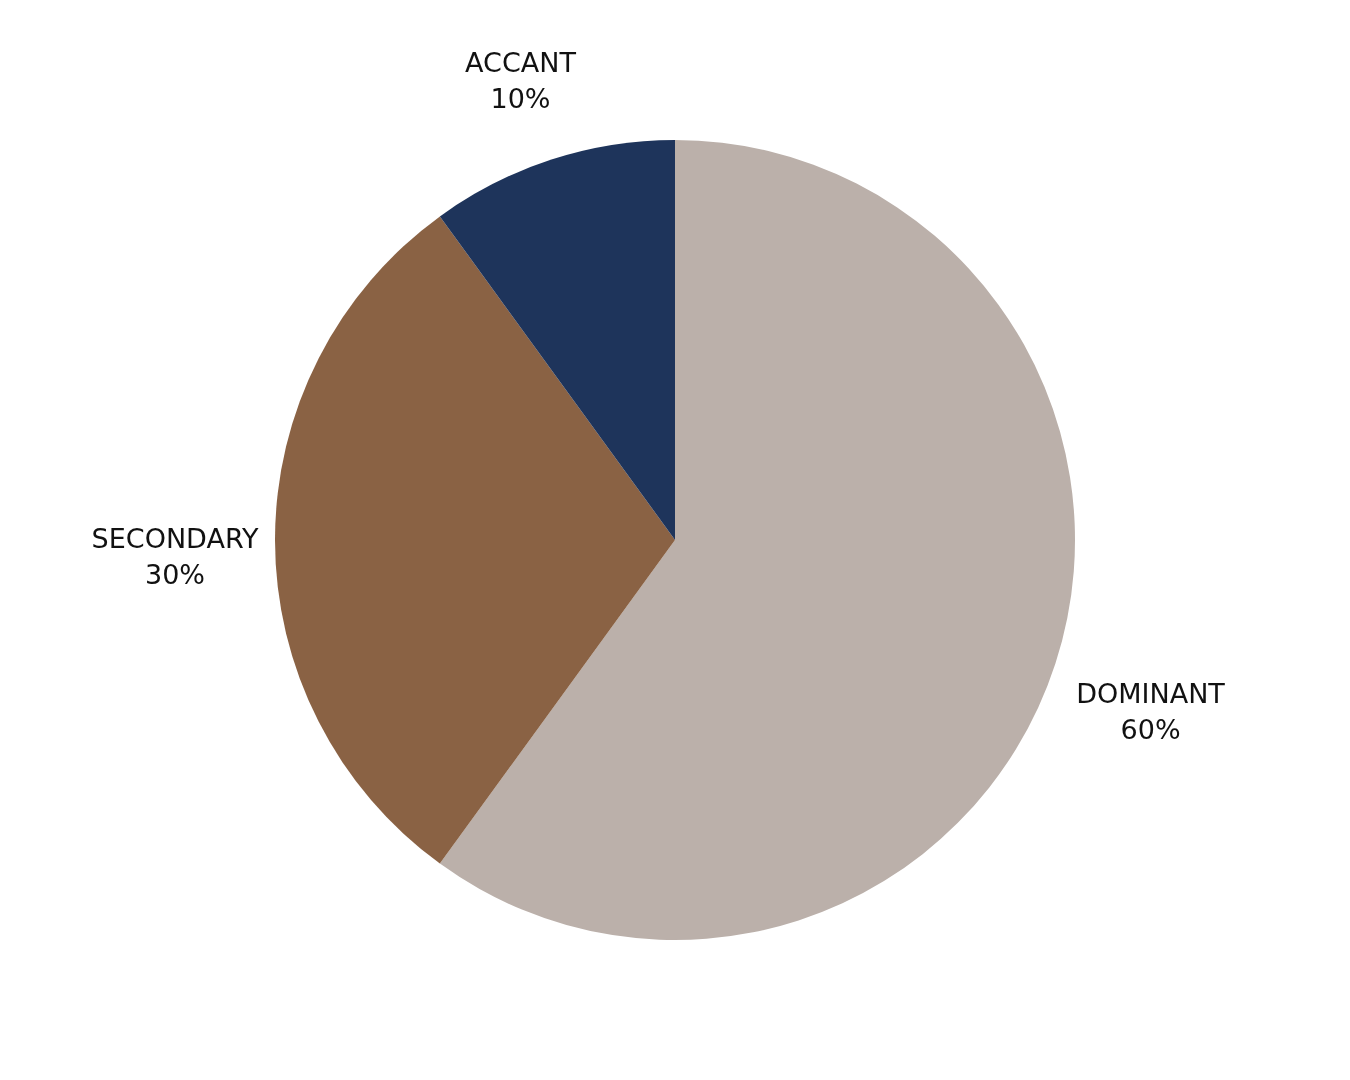 The width and height of the screenshot is (1350, 1080). What do you see at coordinates (557, 340) in the screenshot?
I see `pie-slice` at bounding box center [557, 340].